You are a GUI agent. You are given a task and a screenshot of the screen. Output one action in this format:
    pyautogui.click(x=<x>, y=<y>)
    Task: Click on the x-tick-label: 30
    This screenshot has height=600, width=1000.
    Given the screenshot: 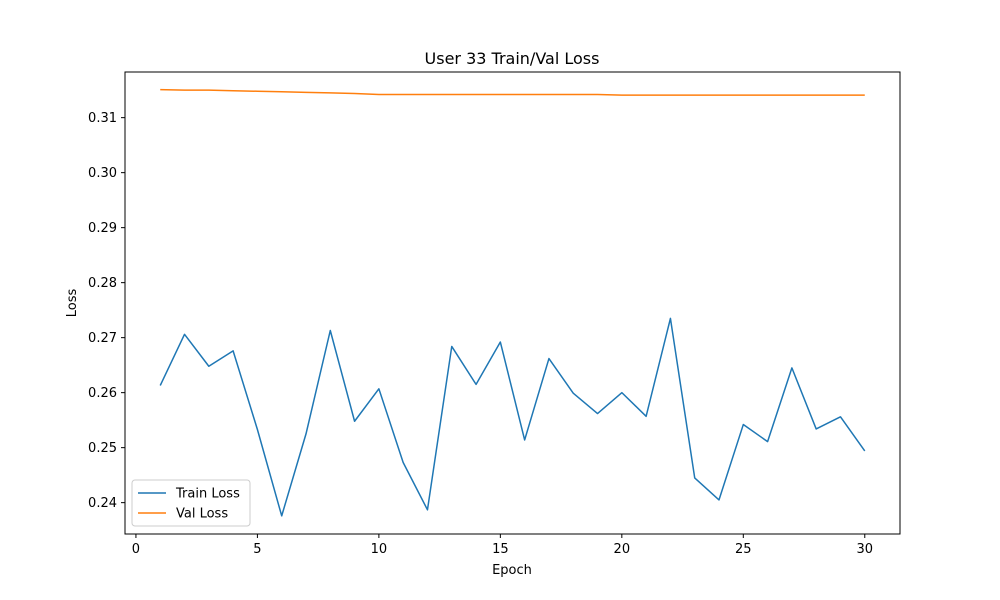 What is the action you would take?
    pyautogui.click(x=864, y=549)
    